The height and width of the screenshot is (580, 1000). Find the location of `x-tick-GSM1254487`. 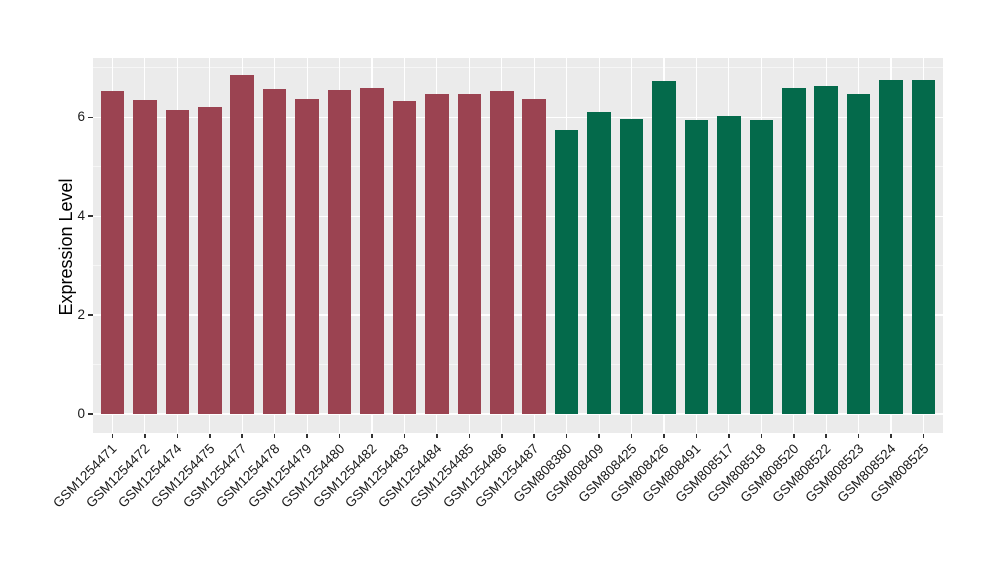

x-tick-GSM1254487 is located at coordinates (534, 436).